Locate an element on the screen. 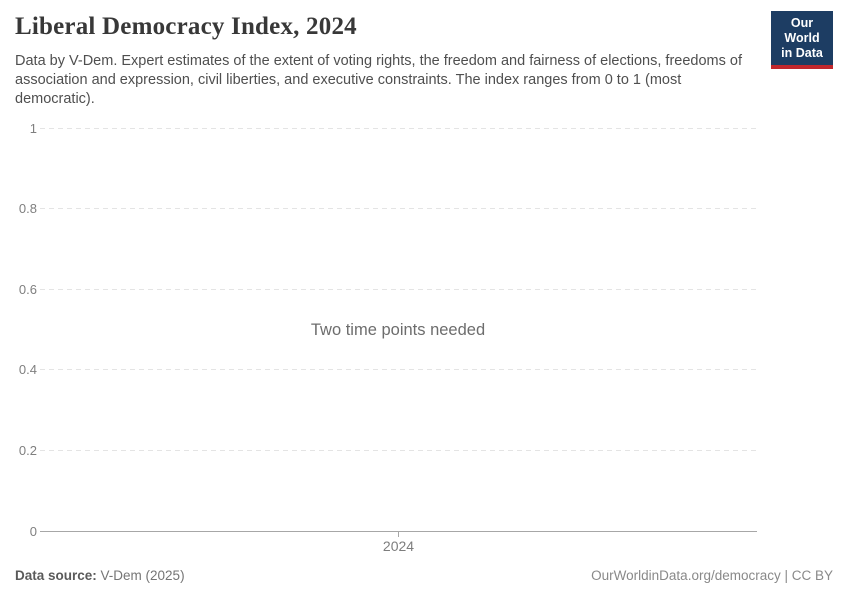 The image size is (850, 600). owid-logo: Our World in Data is located at coordinates (802, 40).